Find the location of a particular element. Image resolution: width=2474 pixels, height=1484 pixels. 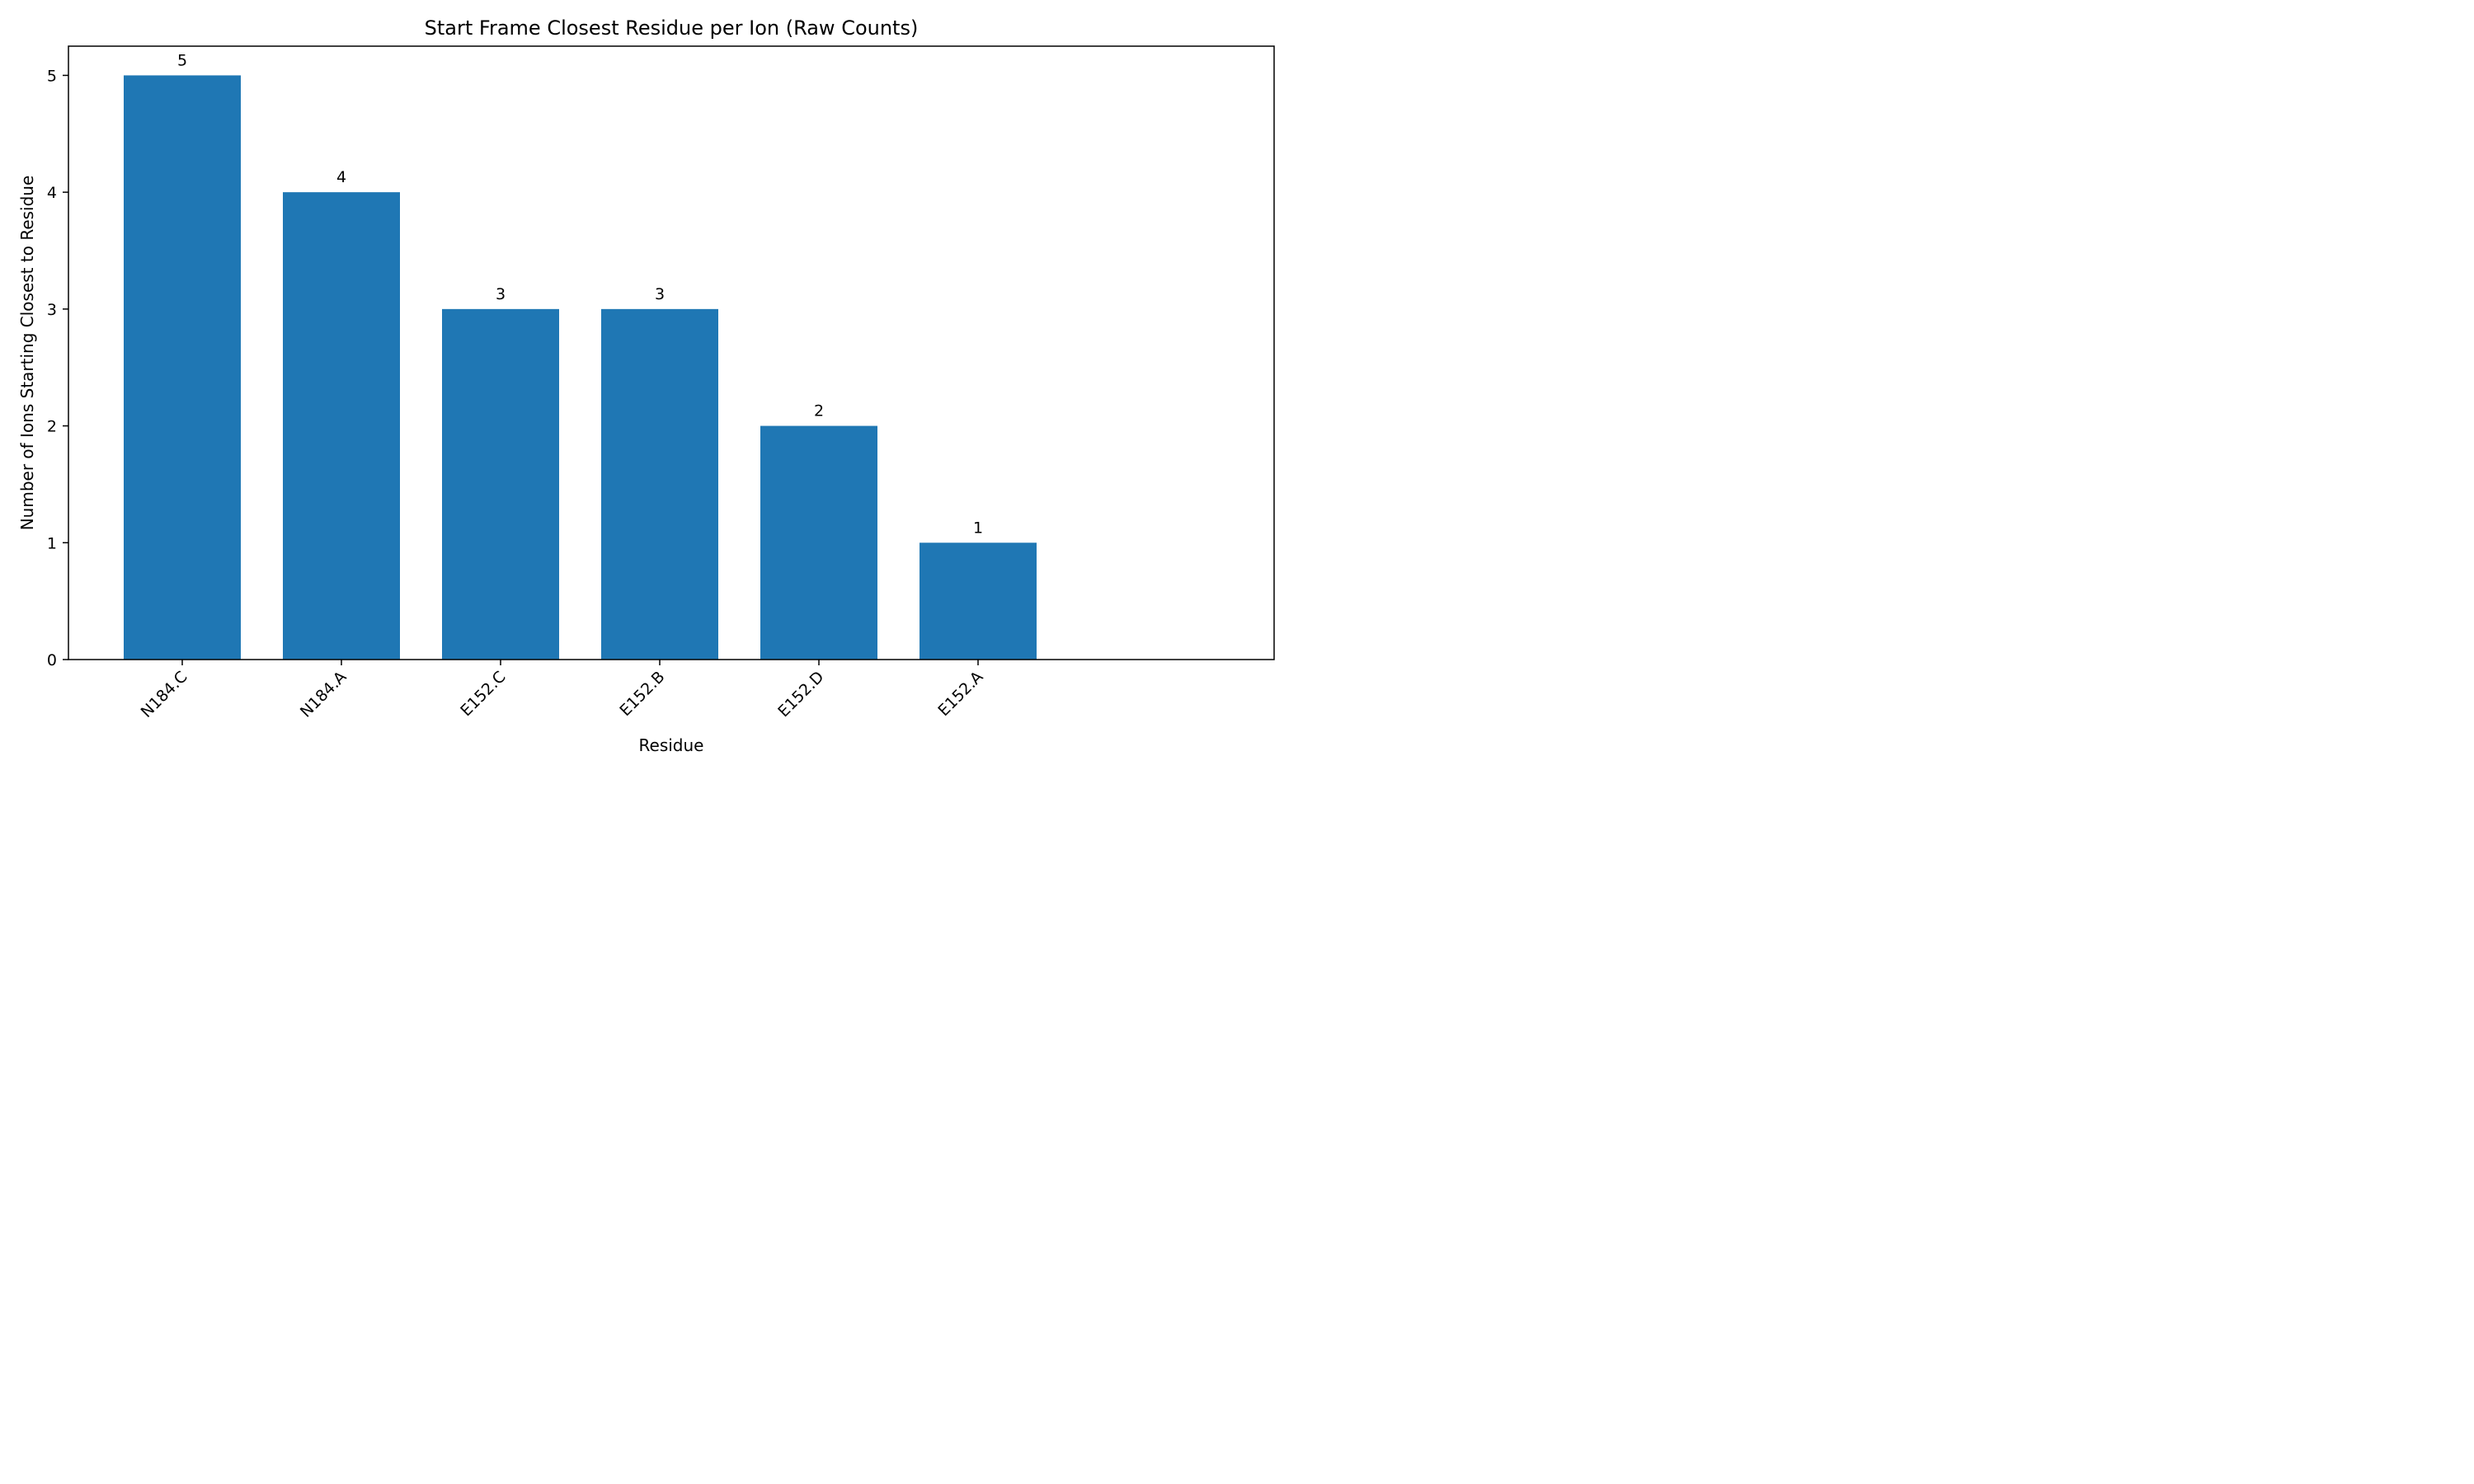

x-tick-label-E152.D: E152.D is located at coordinates (800, 694).